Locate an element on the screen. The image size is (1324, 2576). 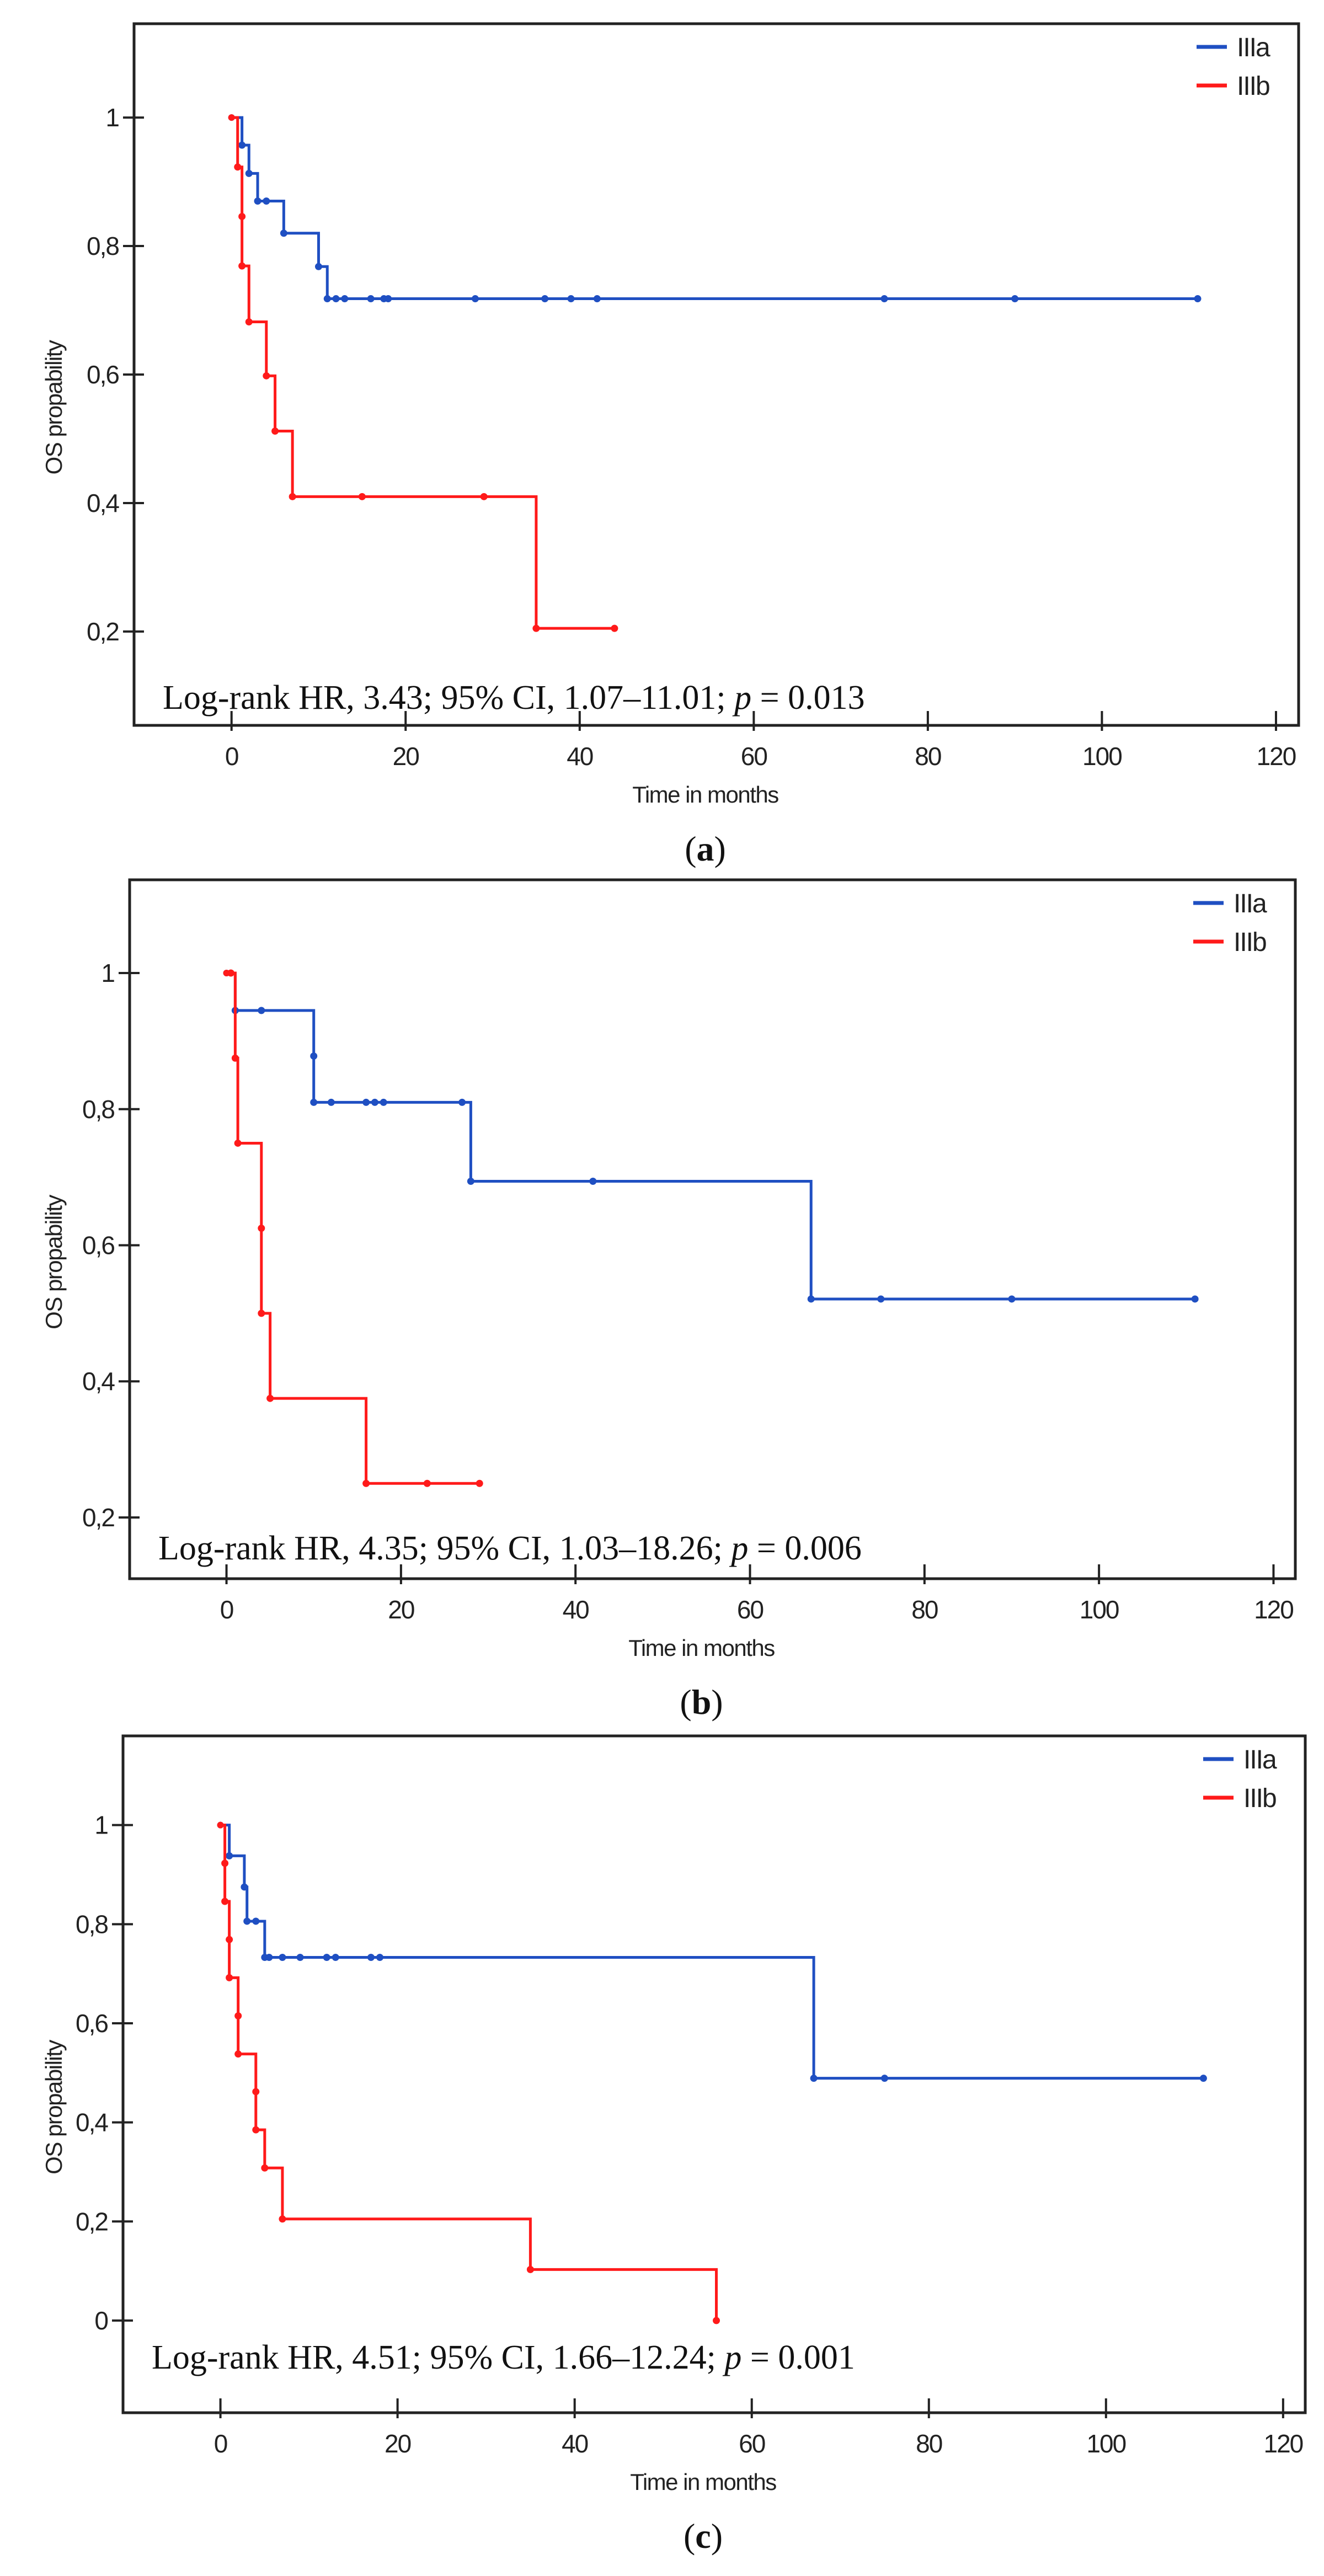
panel-letter-a: a is located at coordinates (705, 848).